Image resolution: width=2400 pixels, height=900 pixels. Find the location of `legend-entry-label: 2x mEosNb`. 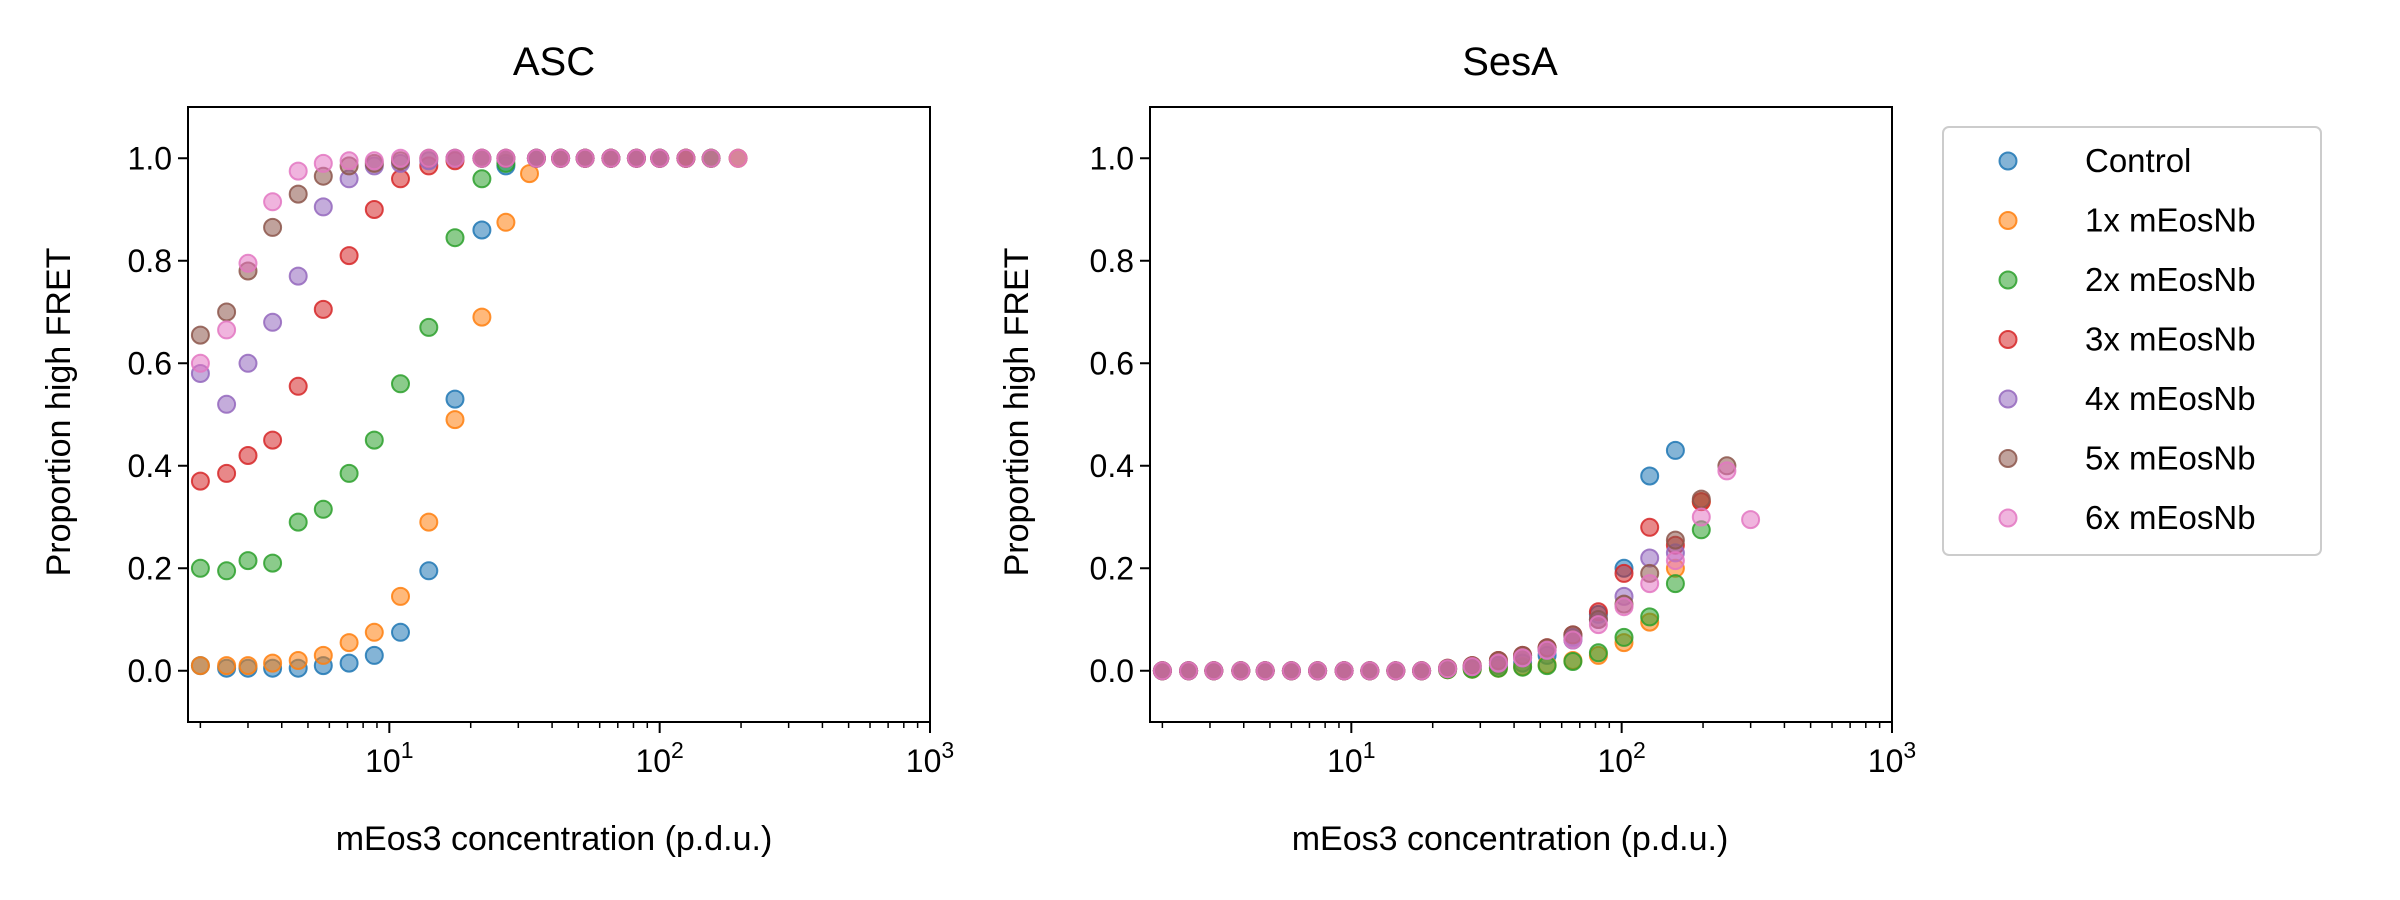

legend-entry-label: 2x mEosNb is located at coordinates (2170, 279).